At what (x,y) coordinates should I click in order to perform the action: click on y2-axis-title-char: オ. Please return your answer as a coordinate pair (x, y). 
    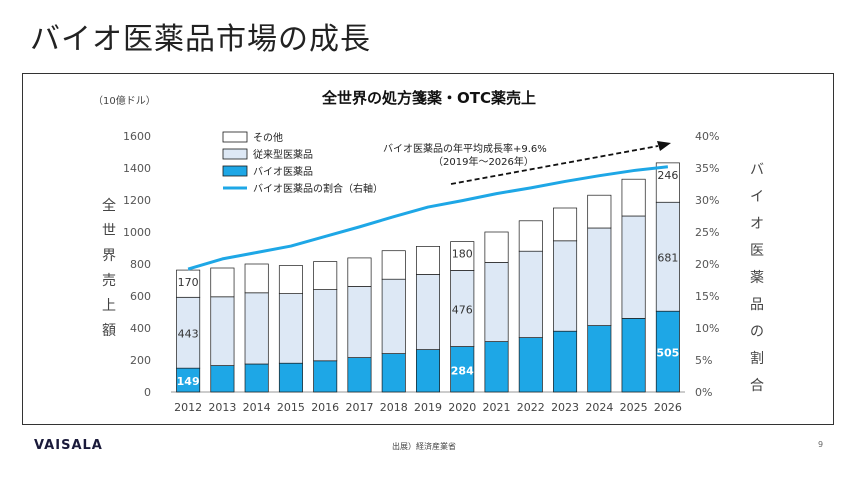
    Looking at the image, I should click on (757, 224).